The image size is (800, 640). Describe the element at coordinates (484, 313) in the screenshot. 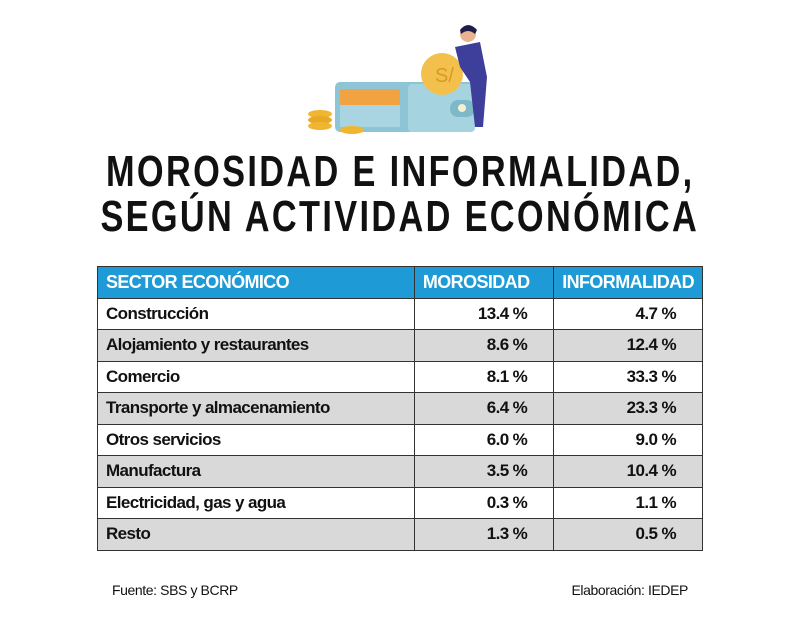

I see `cell-morosidad: 13.4 %` at that location.